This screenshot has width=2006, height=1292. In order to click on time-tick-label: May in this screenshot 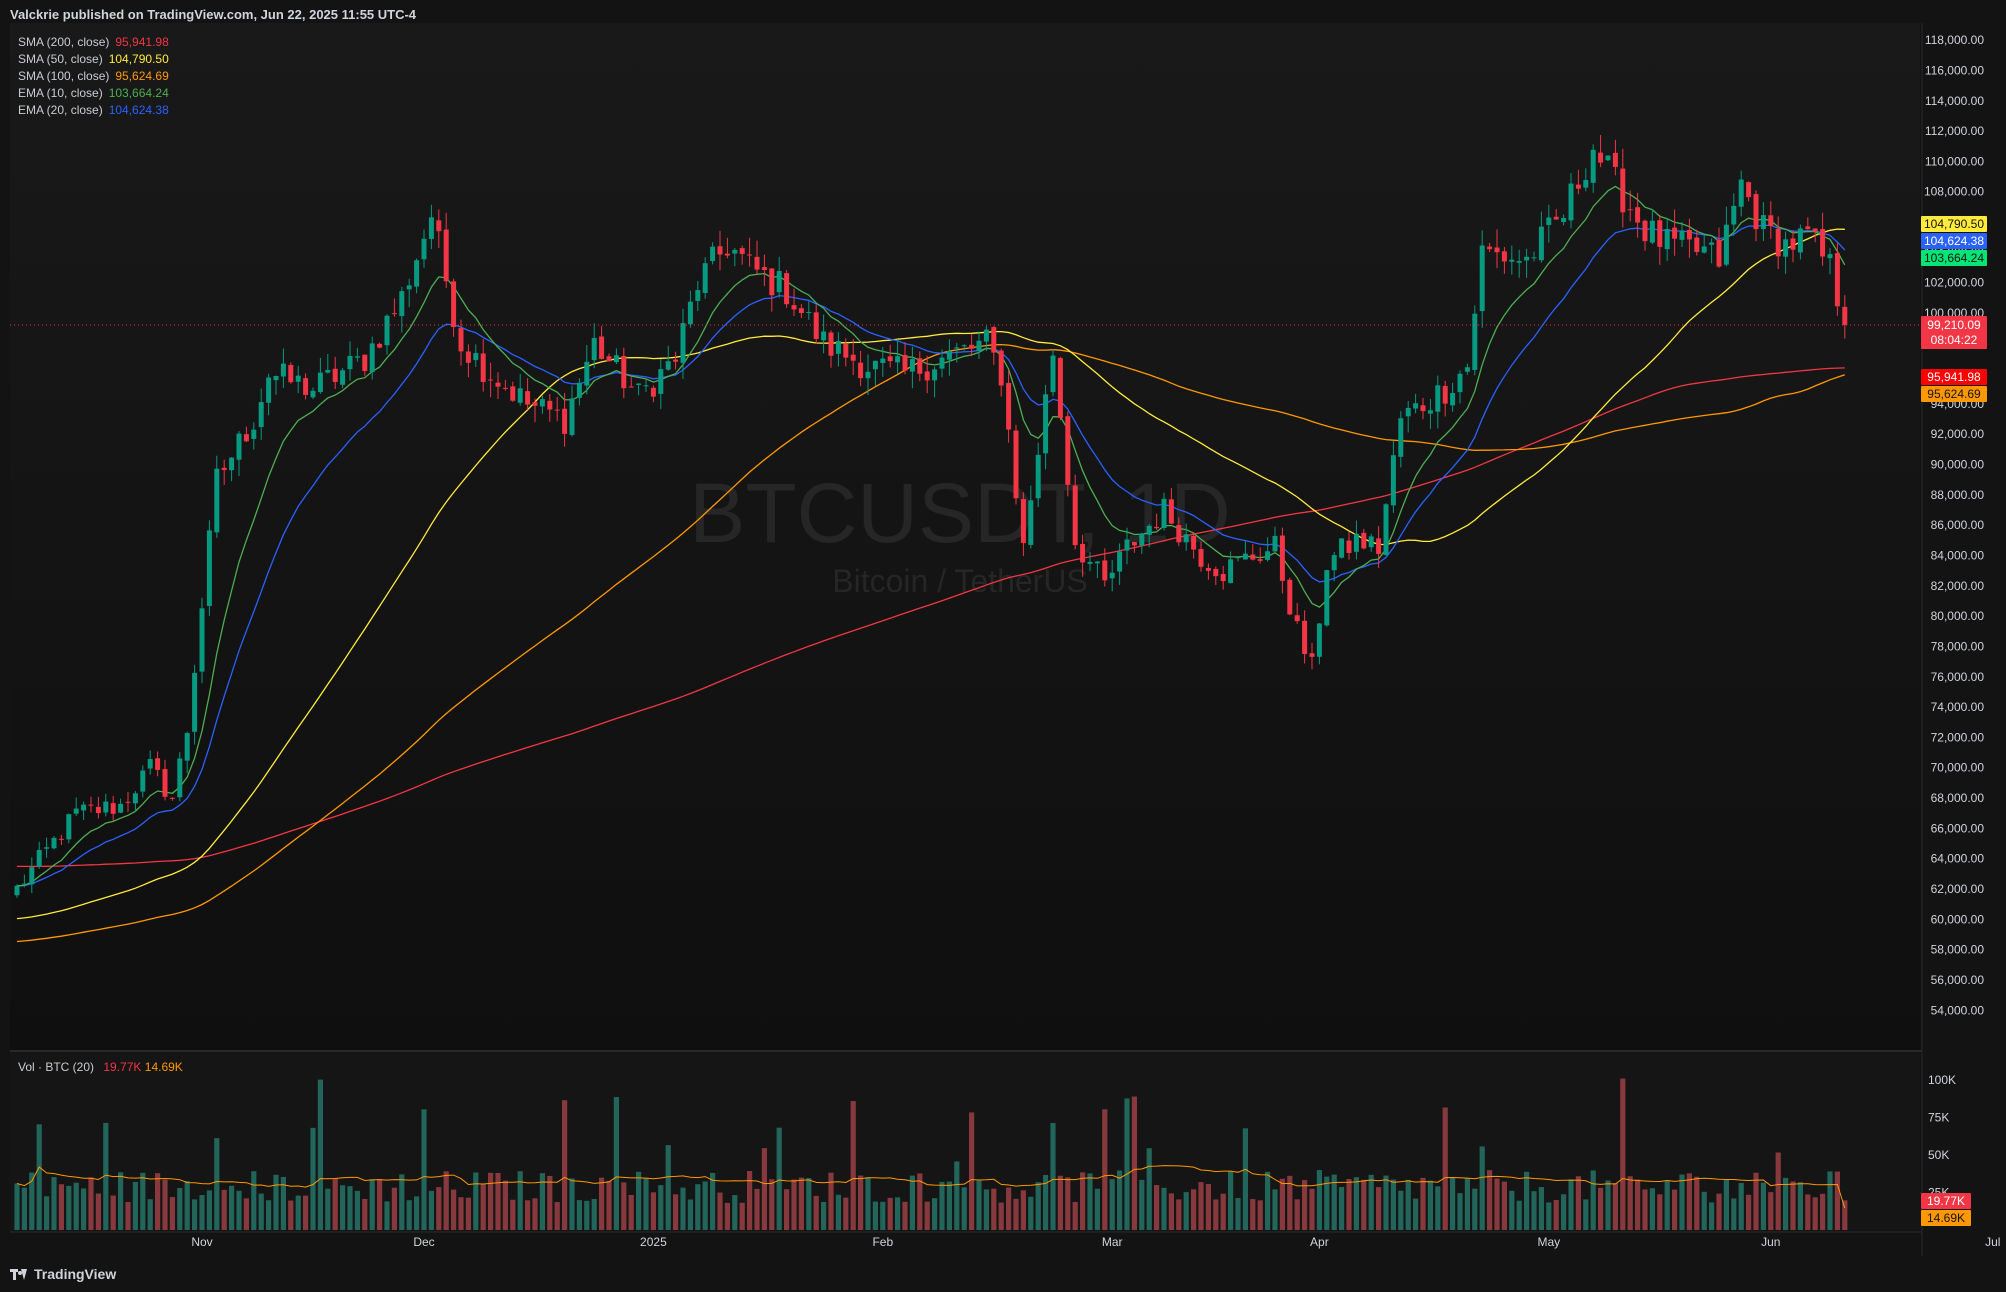, I will do `click(1548, 1242)`.